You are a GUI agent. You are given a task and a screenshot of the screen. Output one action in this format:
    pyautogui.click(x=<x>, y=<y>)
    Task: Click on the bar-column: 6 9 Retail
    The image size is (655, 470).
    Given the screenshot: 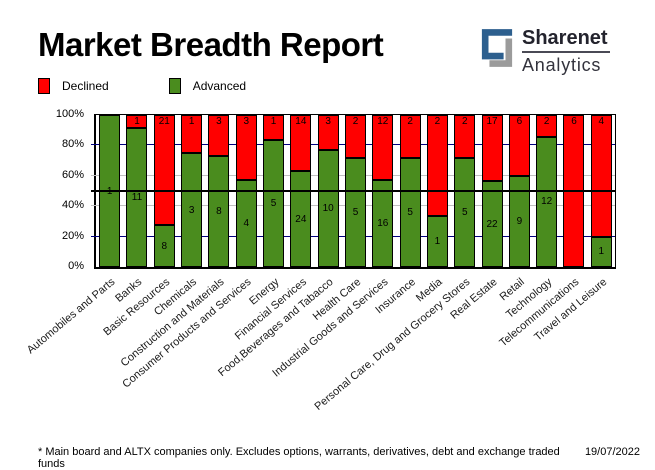 What is the action you would take?
    pyautogui.click(x=514, y=209)
    